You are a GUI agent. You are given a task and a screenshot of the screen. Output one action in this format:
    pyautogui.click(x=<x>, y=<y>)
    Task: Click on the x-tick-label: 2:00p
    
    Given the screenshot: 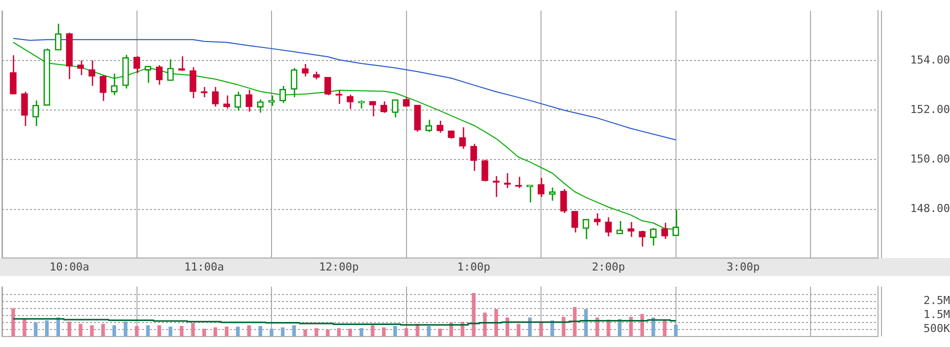 What is the action you would take?
    pyautogui.click(x=609, y=267)
    